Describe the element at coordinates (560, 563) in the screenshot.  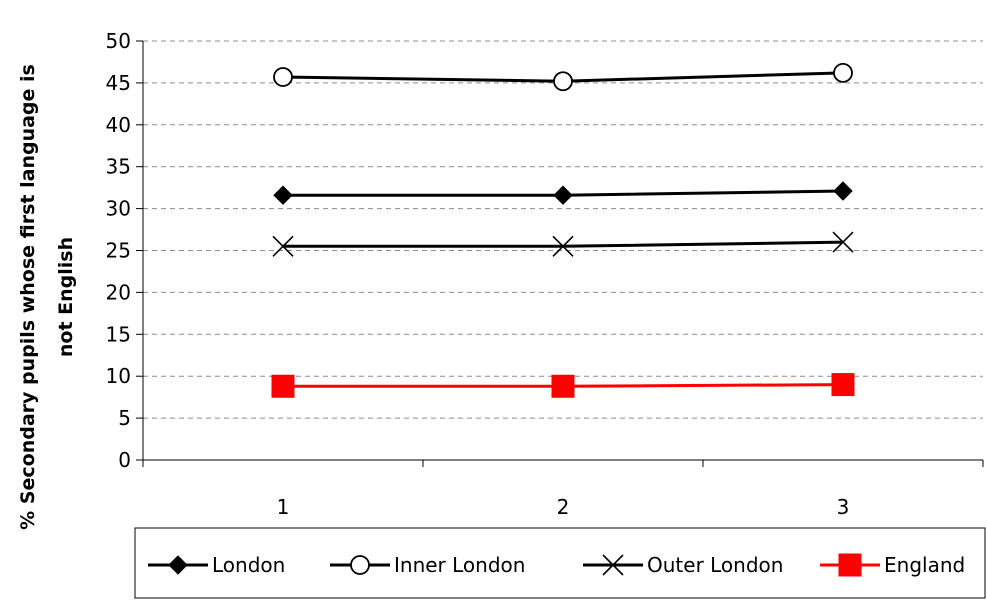
I see `legend: London Inner London Outer London England` at that location.